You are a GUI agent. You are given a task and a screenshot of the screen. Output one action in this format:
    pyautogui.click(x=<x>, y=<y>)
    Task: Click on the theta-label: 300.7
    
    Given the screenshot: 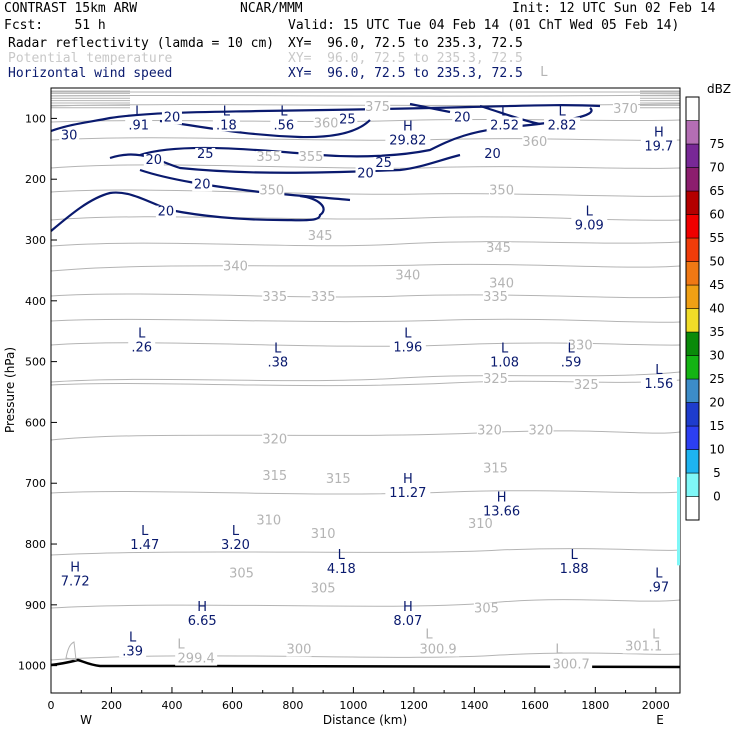 What is the action you would take?
    pyautogui.click(x=571, y=665)
    